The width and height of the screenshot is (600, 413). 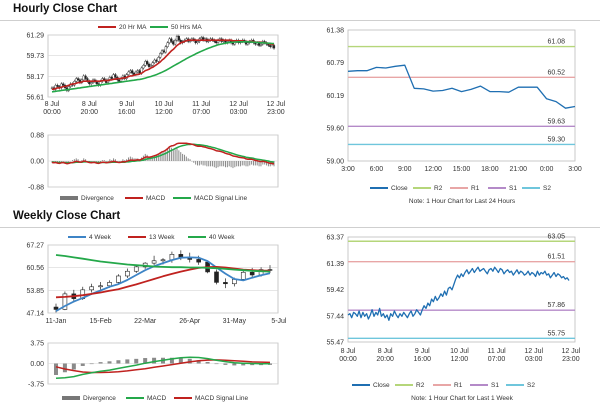 What do you see at coordinates (164, 104) in the screenshot?
I see `hourly-price-xtick: 10 Jul` at bounding box center [164, 104].